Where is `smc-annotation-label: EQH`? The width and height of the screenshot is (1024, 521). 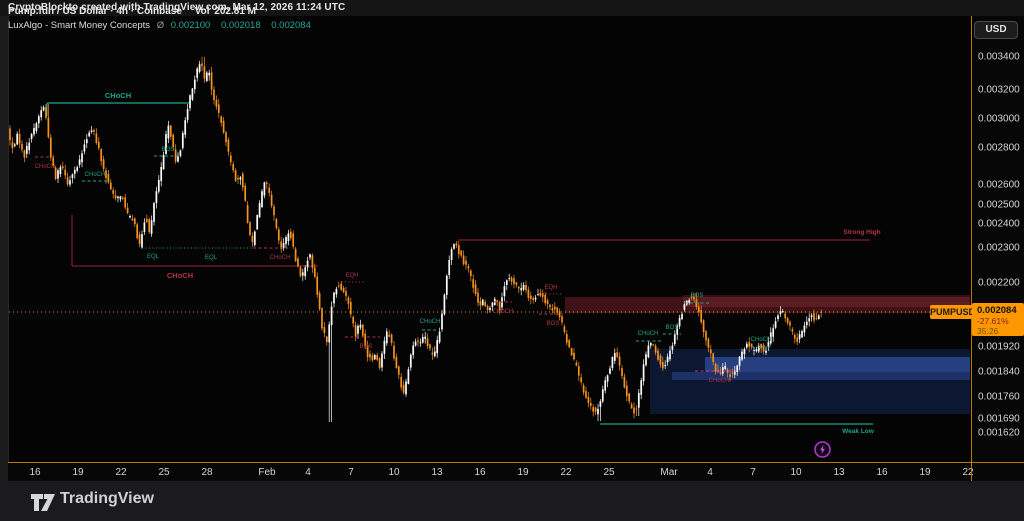 smc-annotation-label: EQH is located at coordinates (351, 276).